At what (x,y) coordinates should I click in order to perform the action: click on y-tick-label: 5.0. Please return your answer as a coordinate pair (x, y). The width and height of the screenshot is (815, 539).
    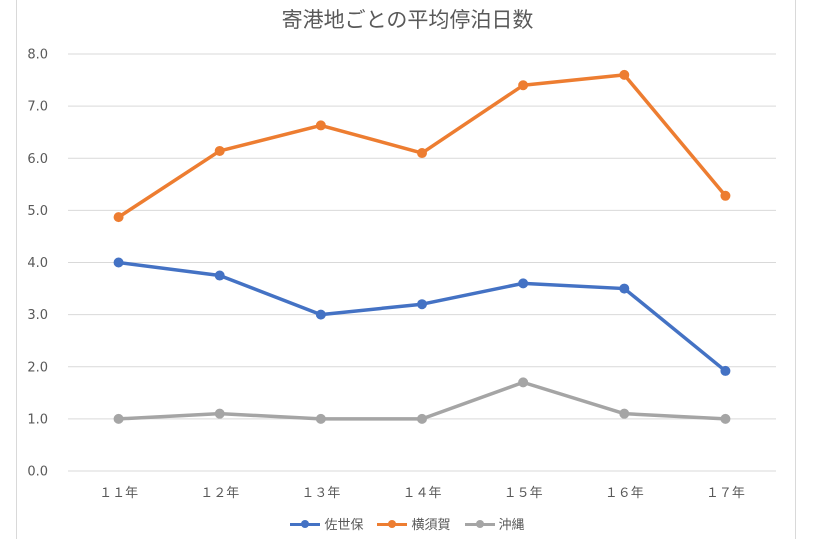
    Looking at the image, I should click on (37, 211).